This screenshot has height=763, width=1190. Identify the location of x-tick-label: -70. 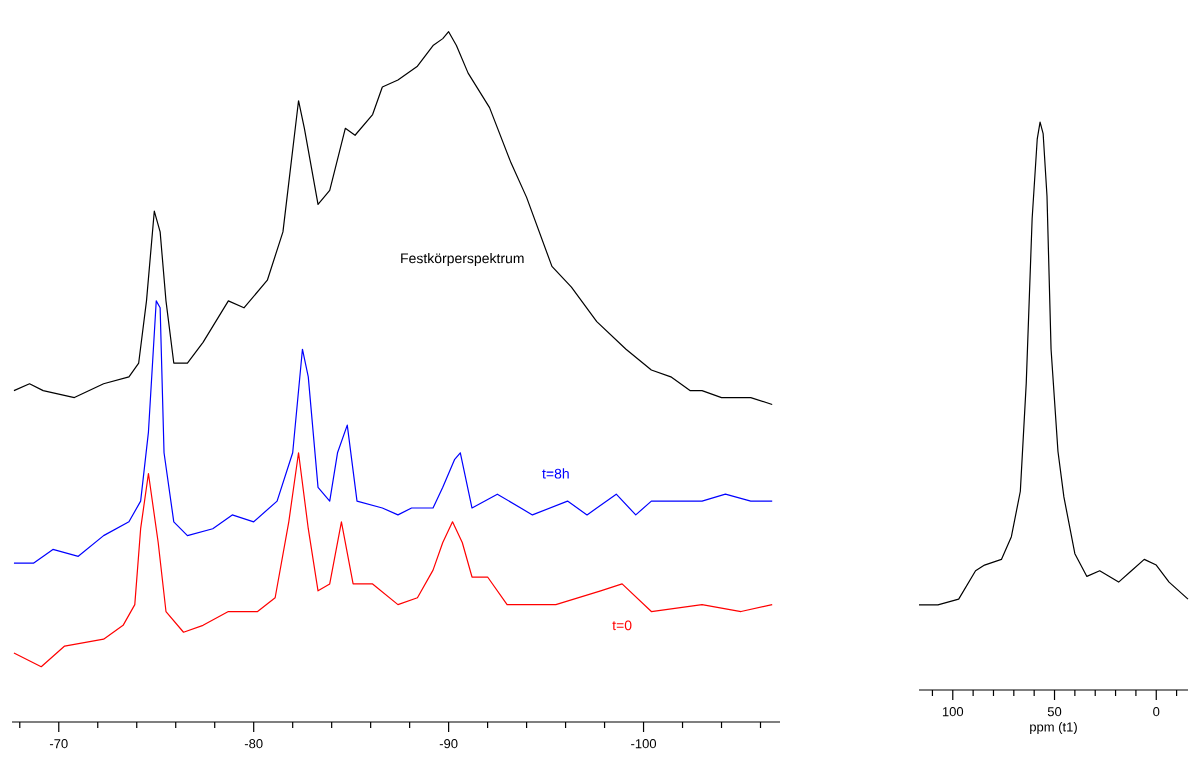
(58, 744).